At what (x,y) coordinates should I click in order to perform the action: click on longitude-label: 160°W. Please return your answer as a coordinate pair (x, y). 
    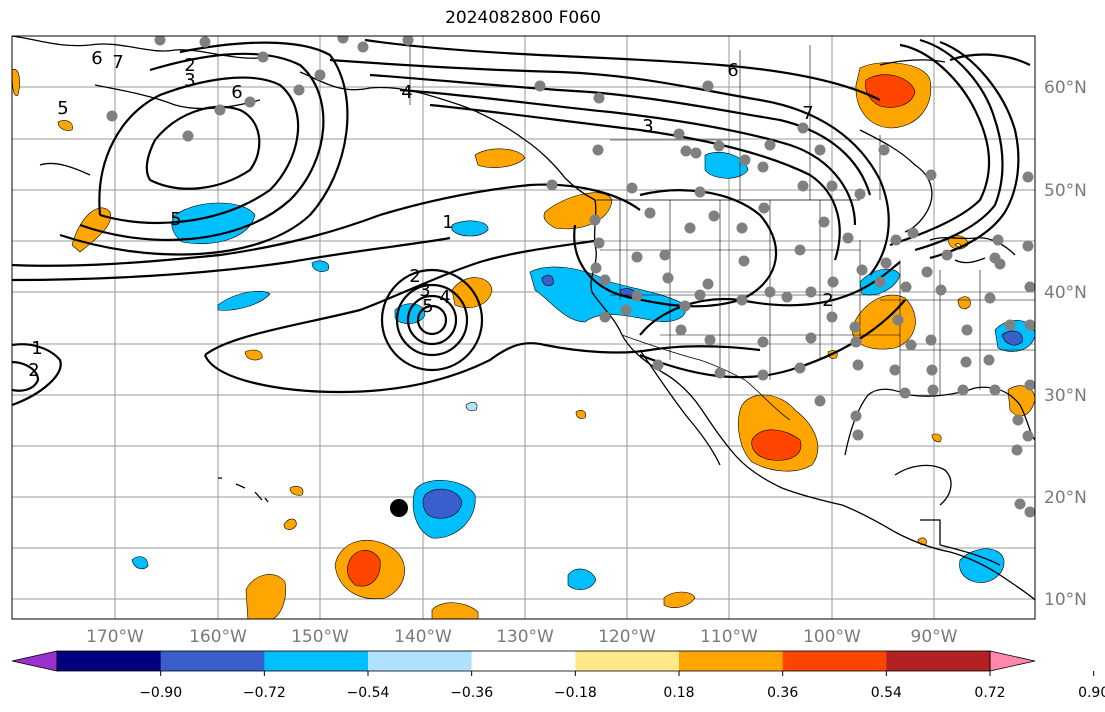
    Looking at the image, I should click on (218, 637).